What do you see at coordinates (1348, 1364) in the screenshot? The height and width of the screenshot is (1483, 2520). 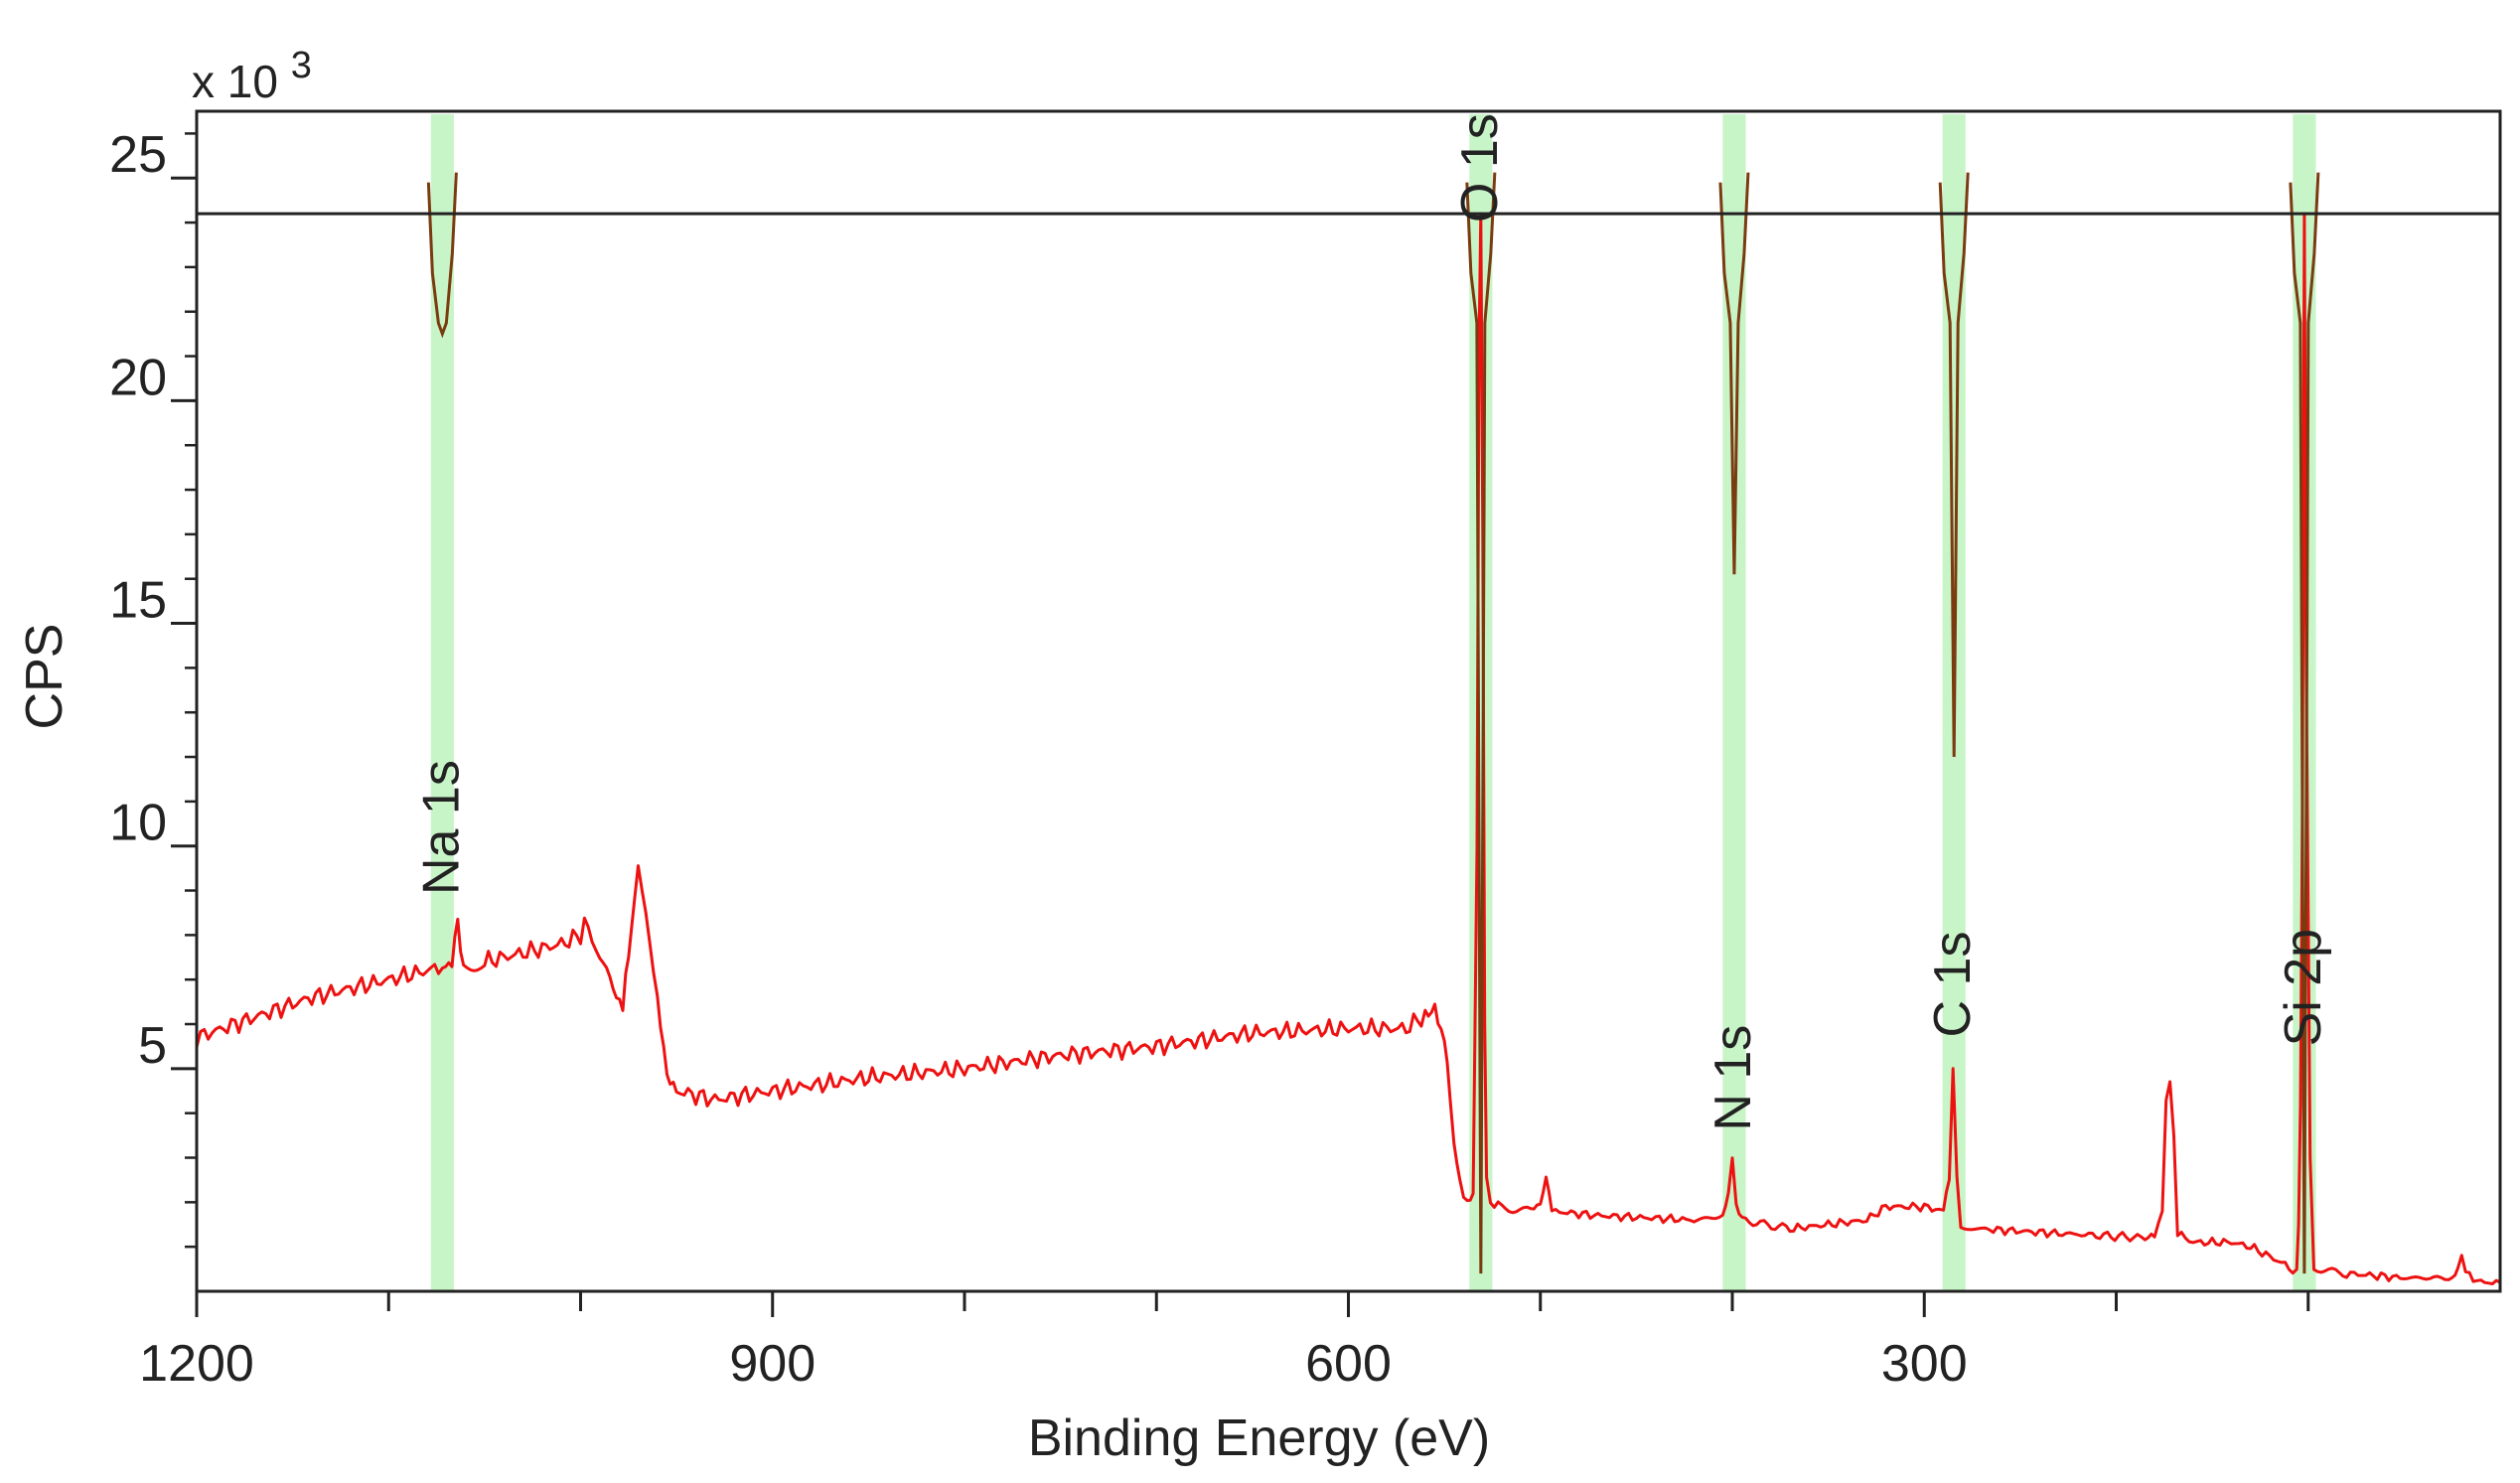 I see `x-tick-label: 600` at bounding box center [1348, 1364].